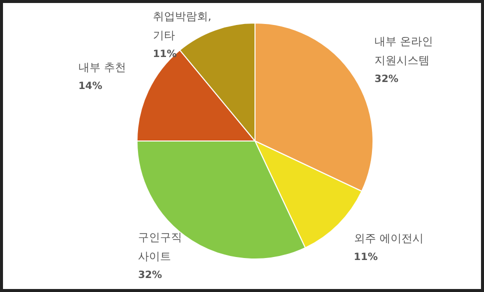  Describe the element at coordinates (389, 238) in the screenshot. I see `slice-label: 외주 에이전시` at that location.